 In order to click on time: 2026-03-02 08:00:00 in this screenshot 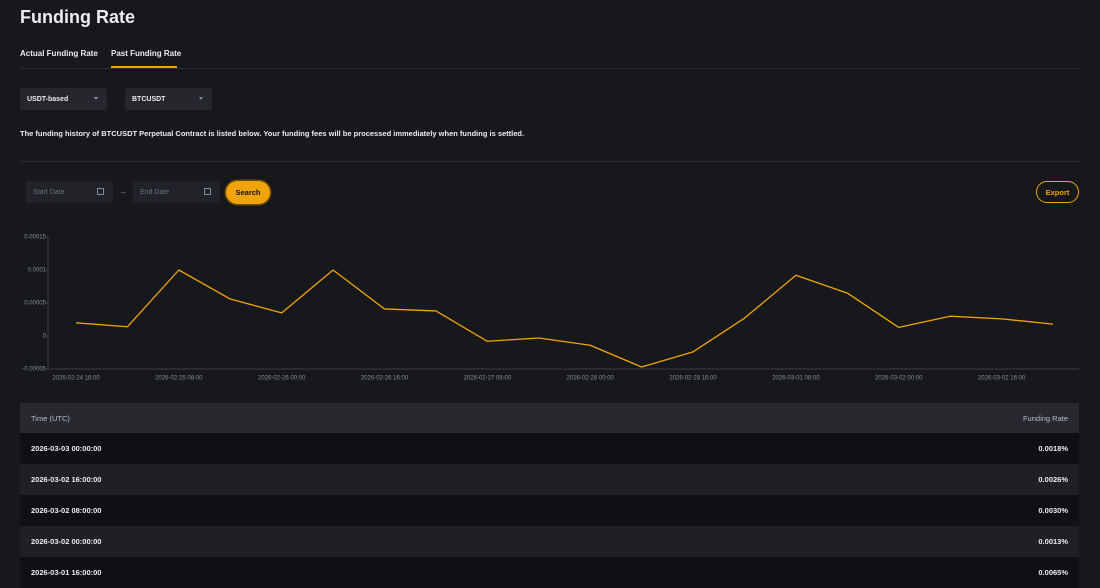, I will do `click(66, 510)`.